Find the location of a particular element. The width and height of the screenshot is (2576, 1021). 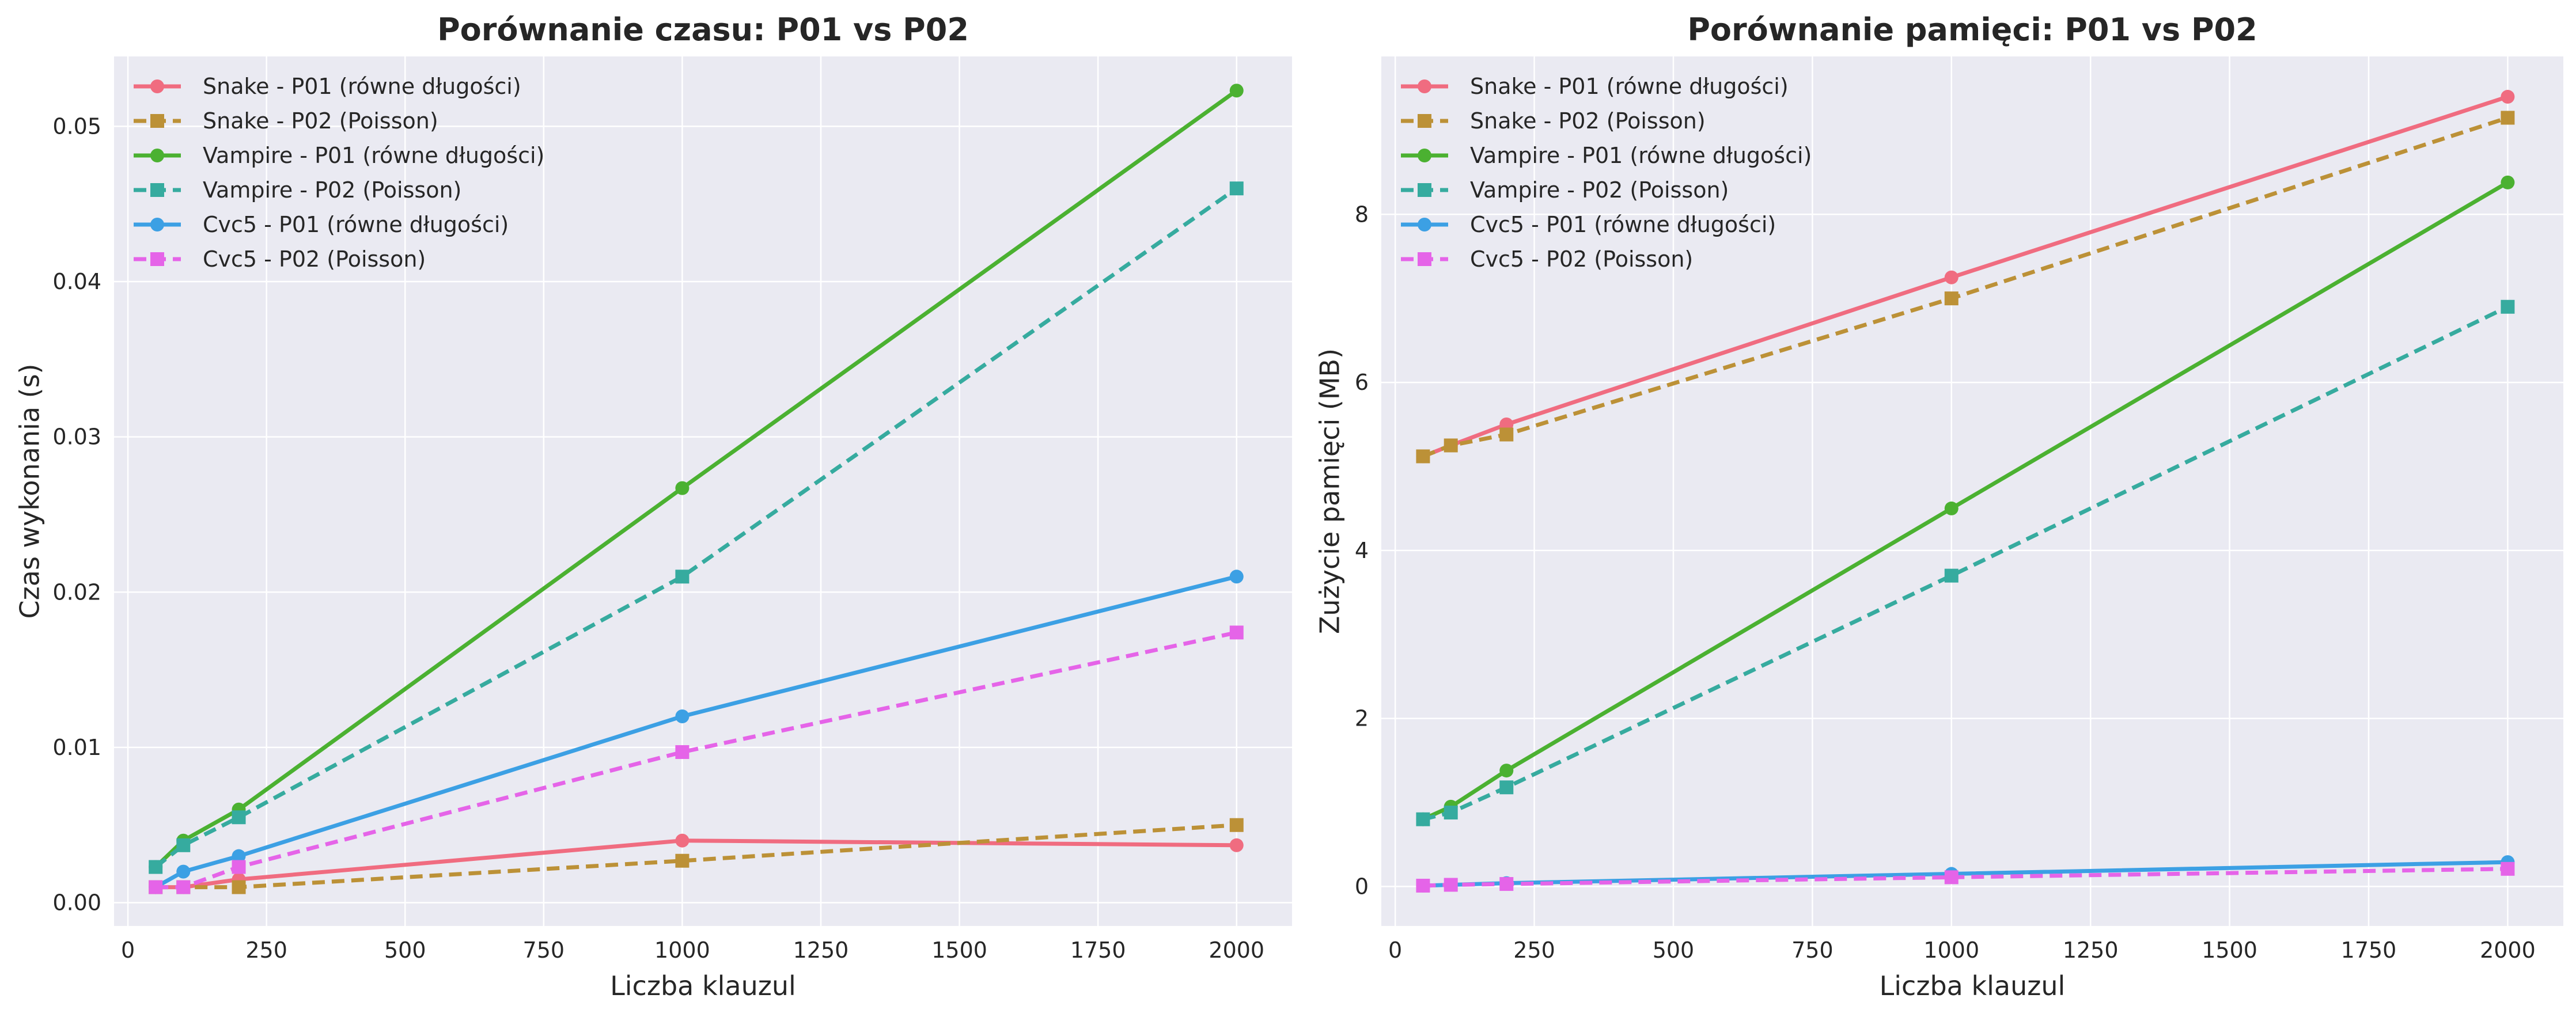

x-tick-label: 750 is located at coordinates (1812, 950).